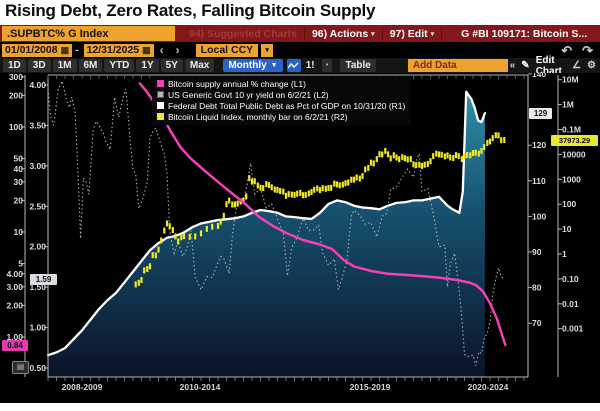 This screenshot has height=411, width=600. Describe the element at coordinates (90, 65) in the screenshot. I see `period-button-6m: 6M` at that location.